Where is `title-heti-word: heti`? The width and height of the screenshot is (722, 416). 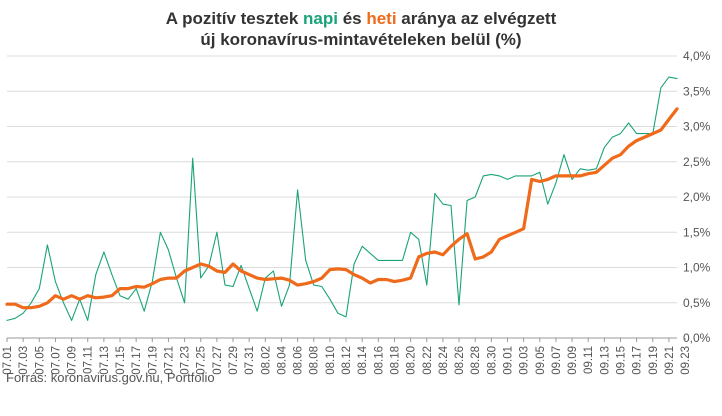 title-heti-word: heti is located at coordinates (381, 18).